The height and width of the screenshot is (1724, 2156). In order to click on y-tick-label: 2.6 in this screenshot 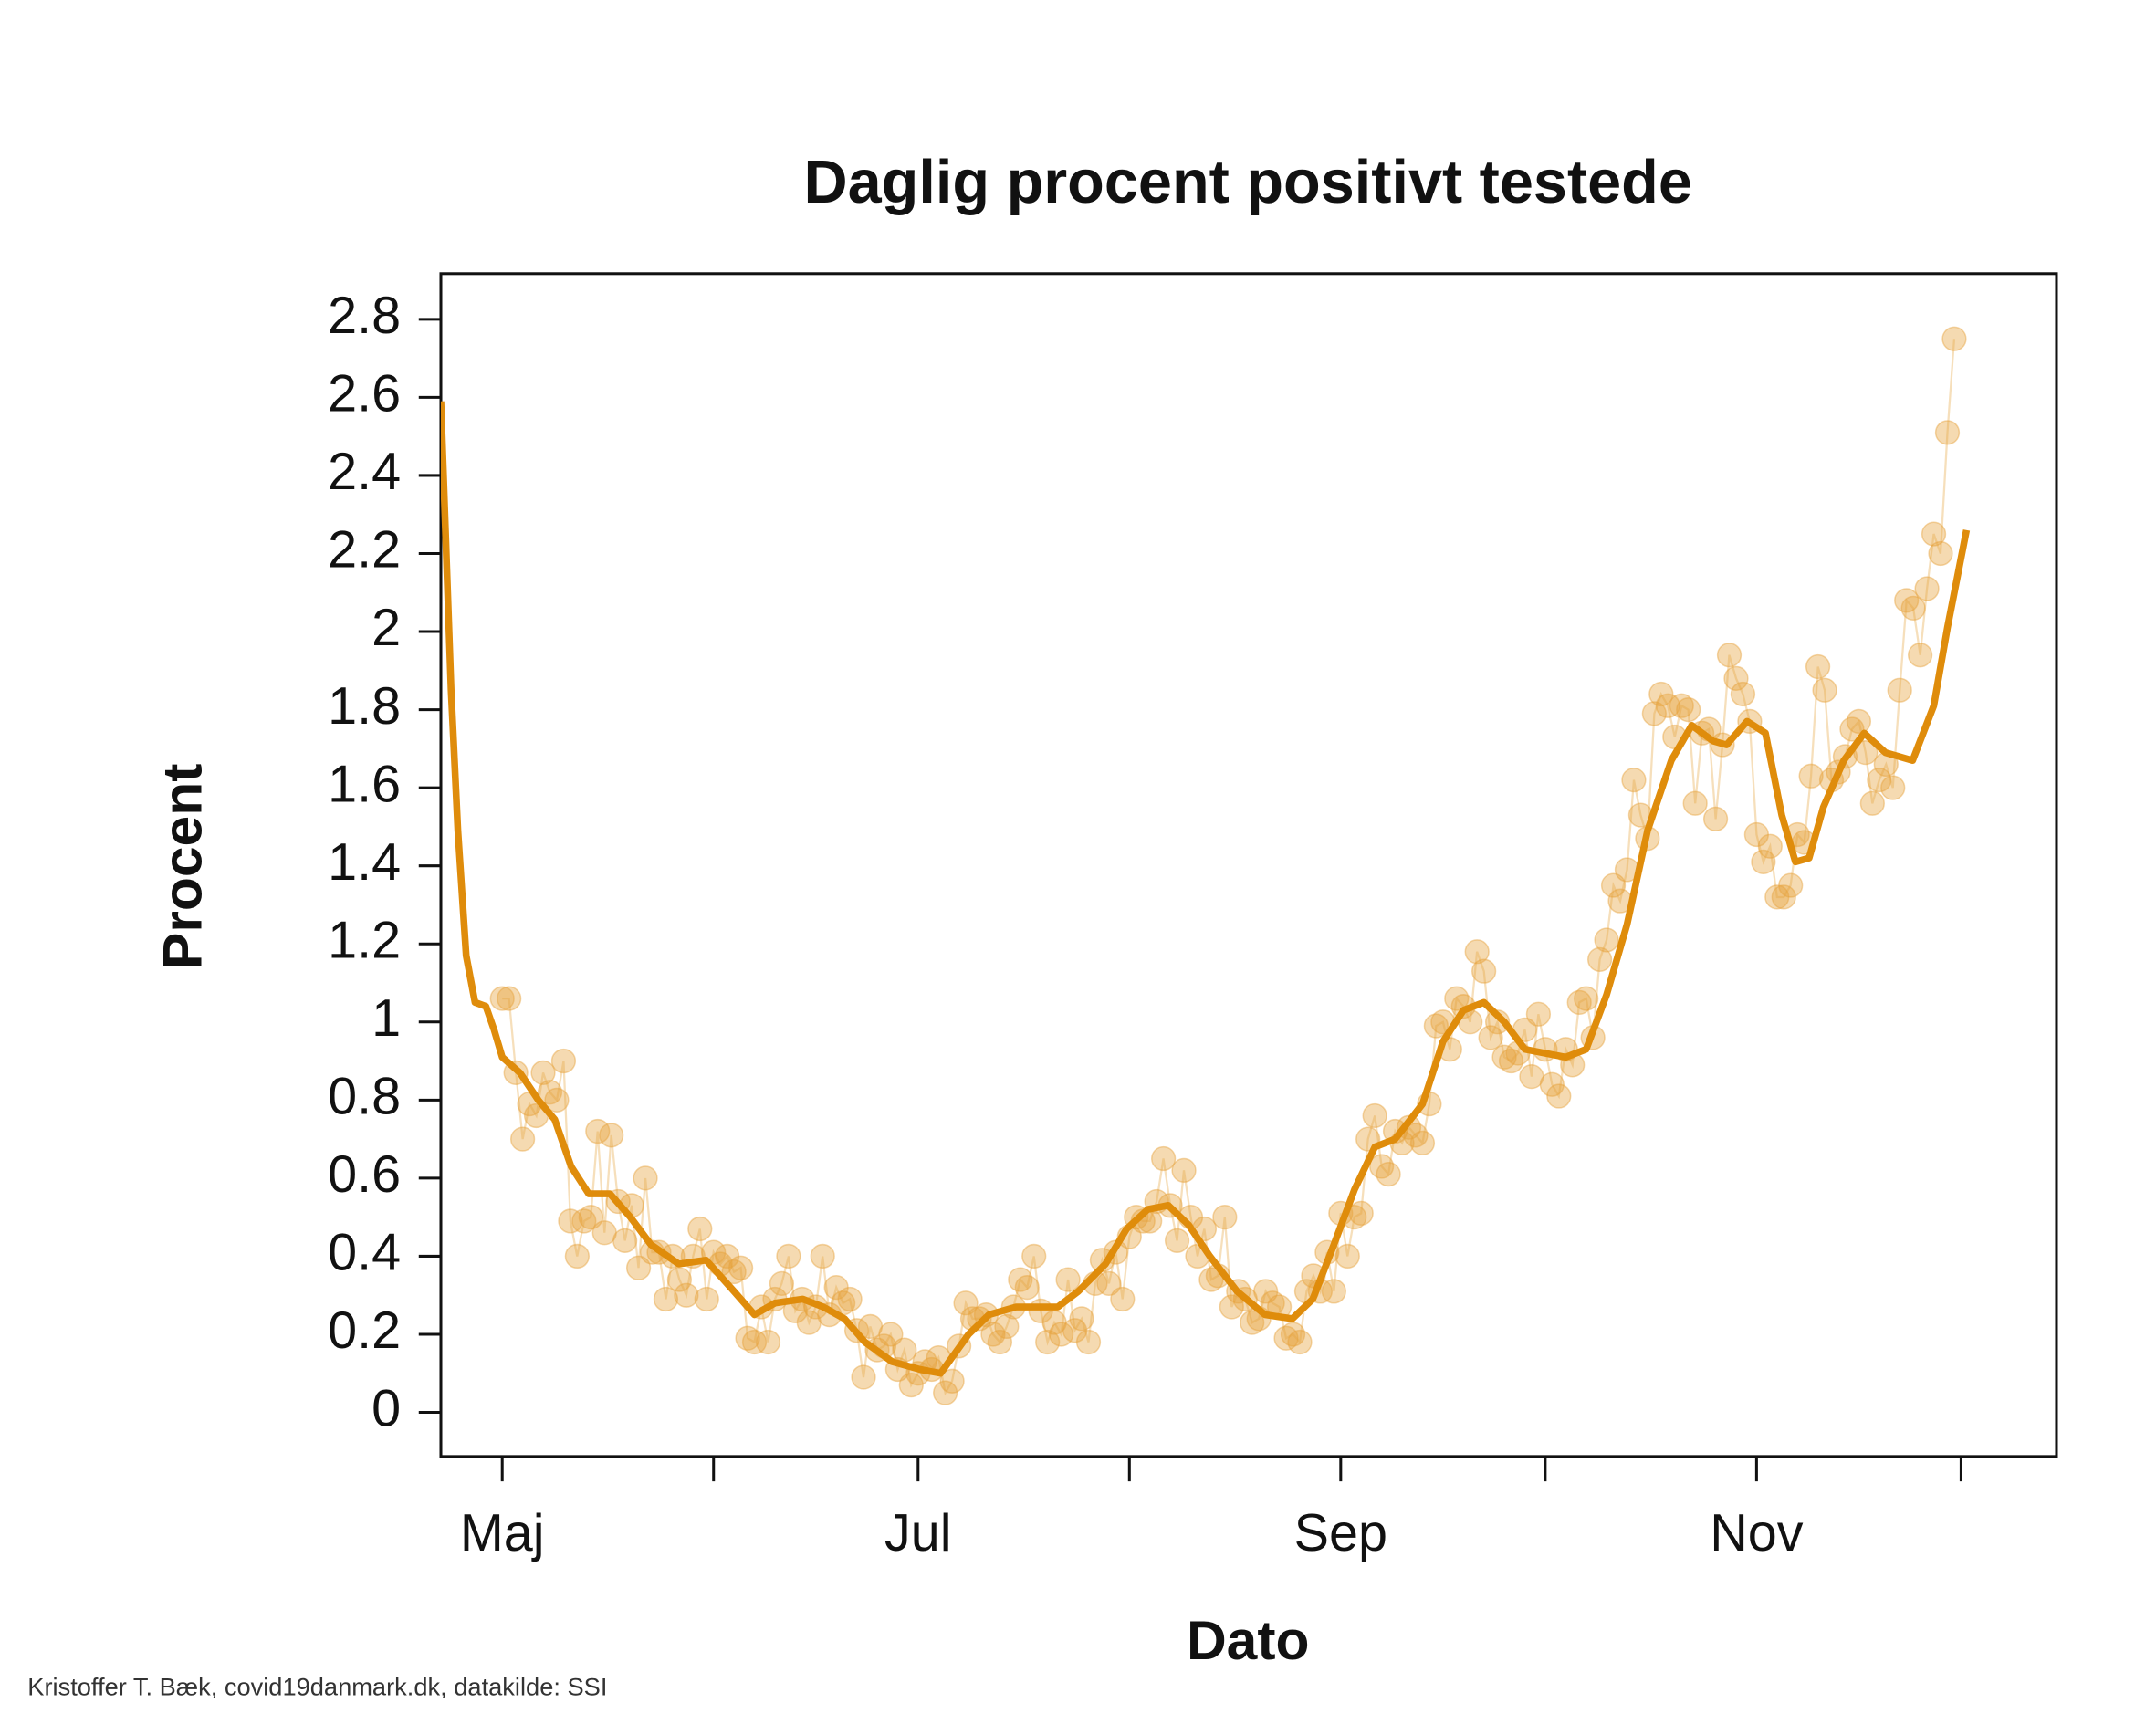, I will do `click(364, 394)`.